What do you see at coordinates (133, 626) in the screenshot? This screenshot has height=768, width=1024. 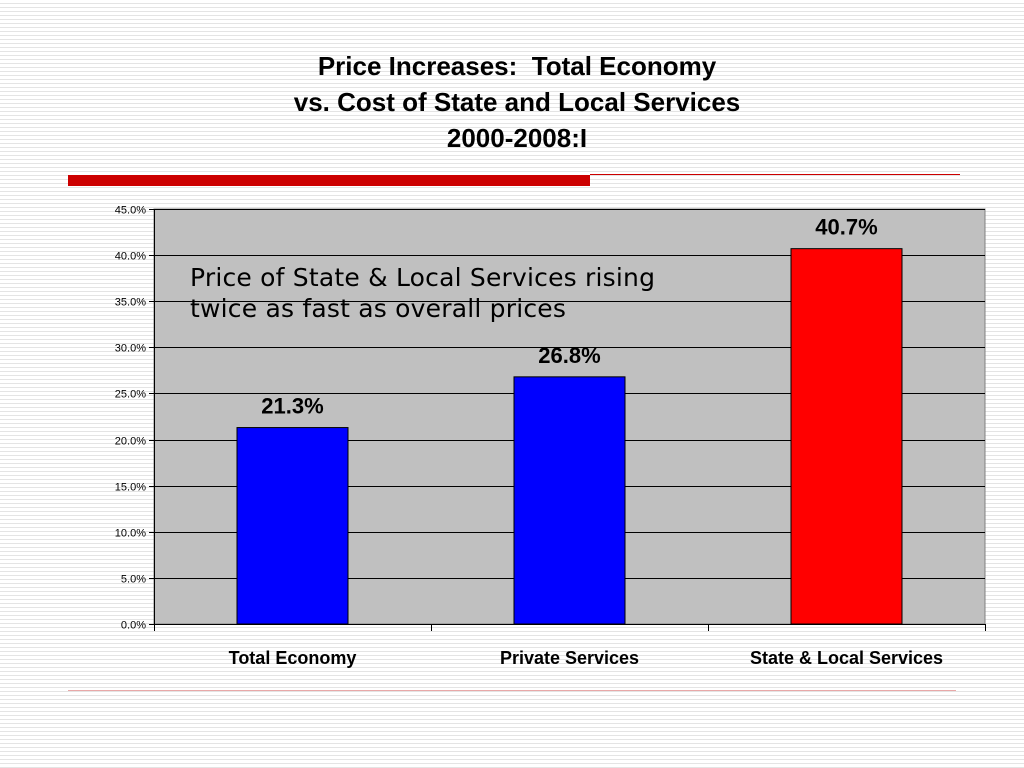 I see `y-tick-label: 0.0%` at bounding box center [133, 626].